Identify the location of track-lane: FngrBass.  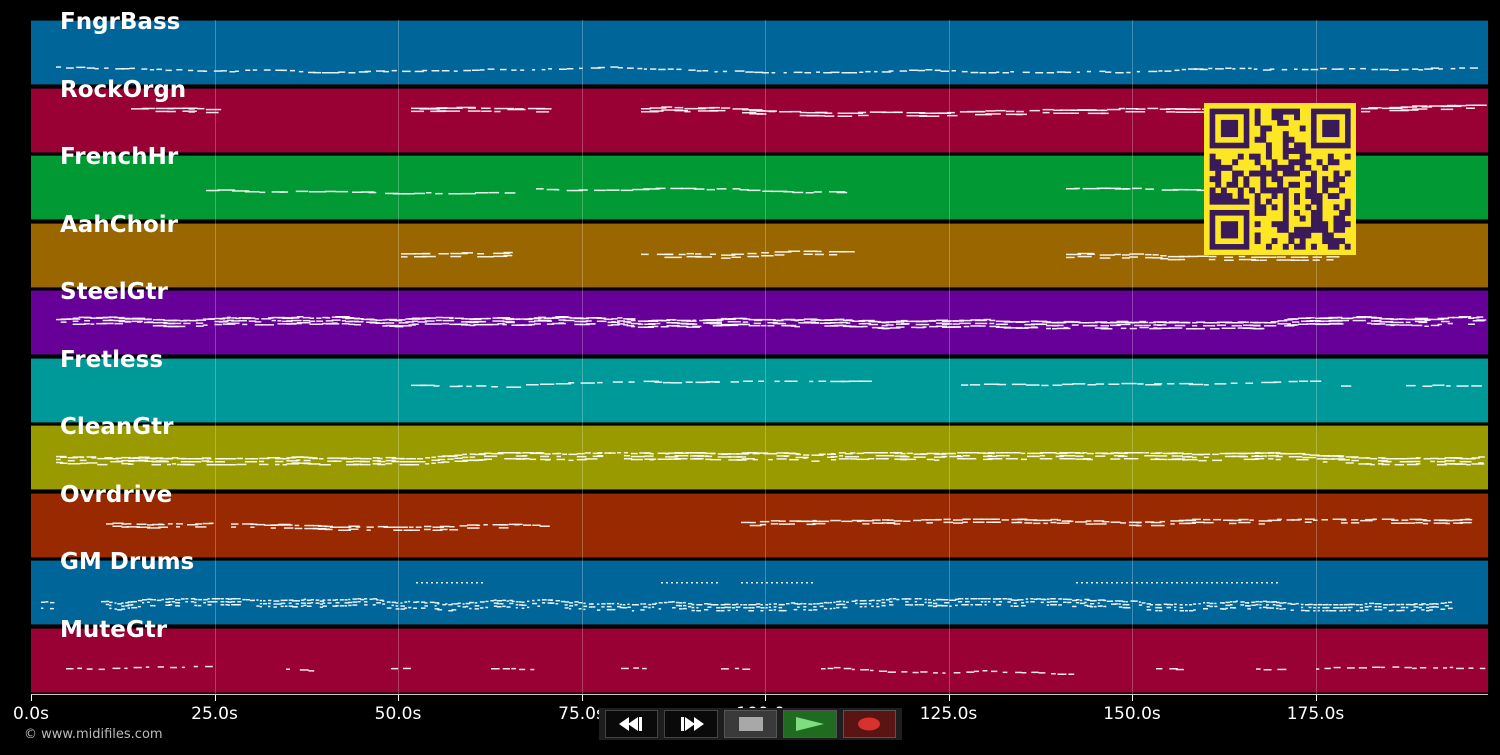
(759, 47).